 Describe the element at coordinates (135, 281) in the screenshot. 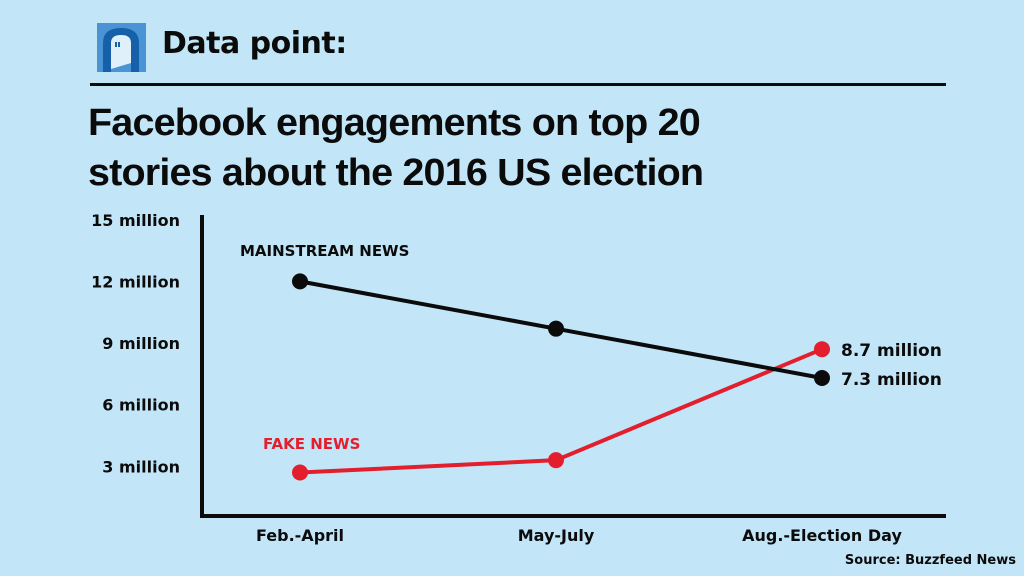

I see `y-tick-label: 12 million` at that location.